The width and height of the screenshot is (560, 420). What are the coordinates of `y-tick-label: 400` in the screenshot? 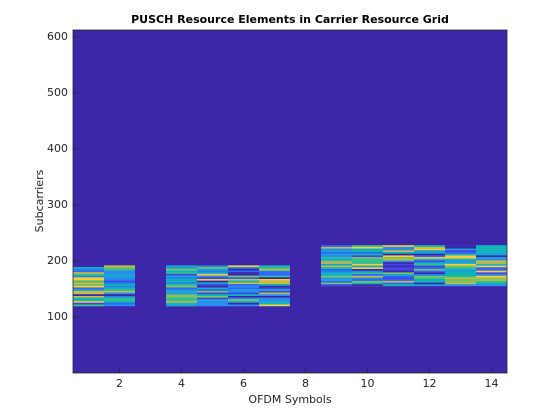 It's located at (57, 148).